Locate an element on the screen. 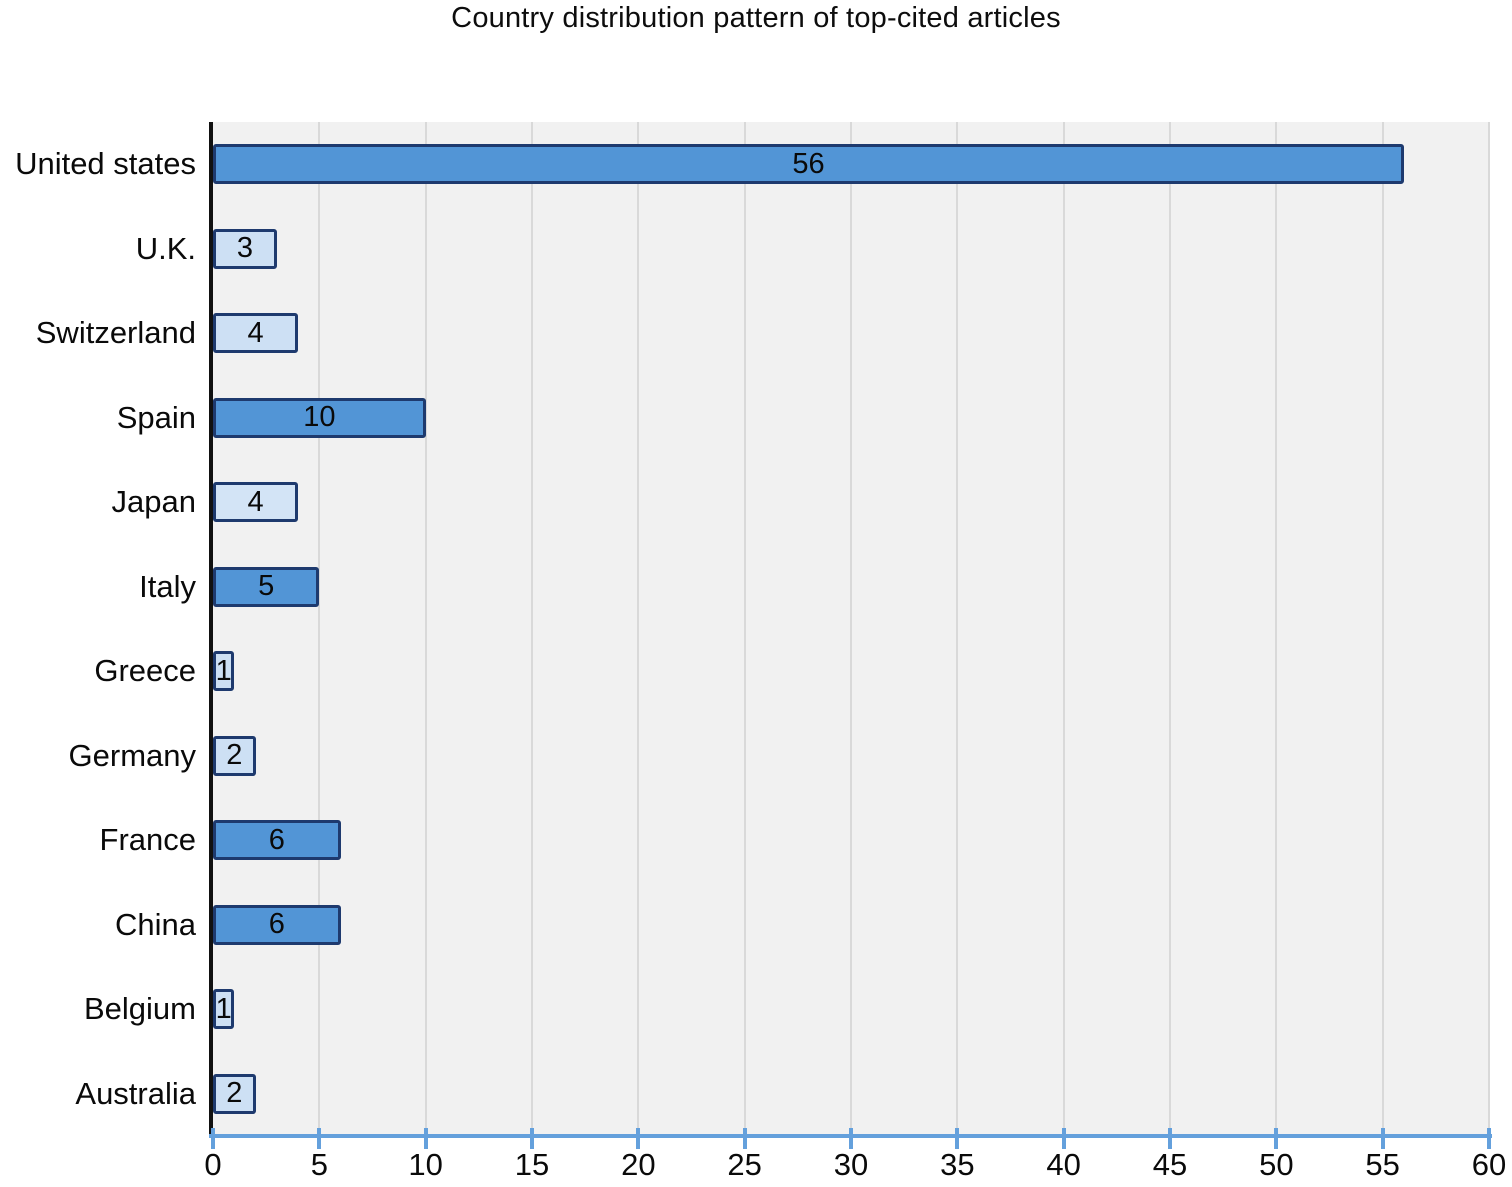 The image size is (1512, 1187). bar-greece: 1 is located at coordinates (224, 671).